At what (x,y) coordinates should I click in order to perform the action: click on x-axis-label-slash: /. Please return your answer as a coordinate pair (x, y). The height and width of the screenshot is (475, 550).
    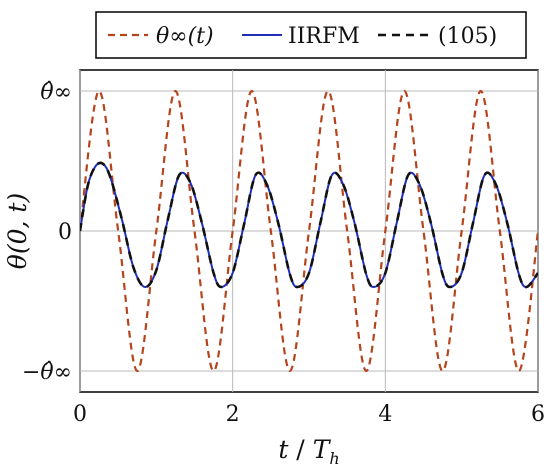
    Looking at the image, I should click on (300, 449).